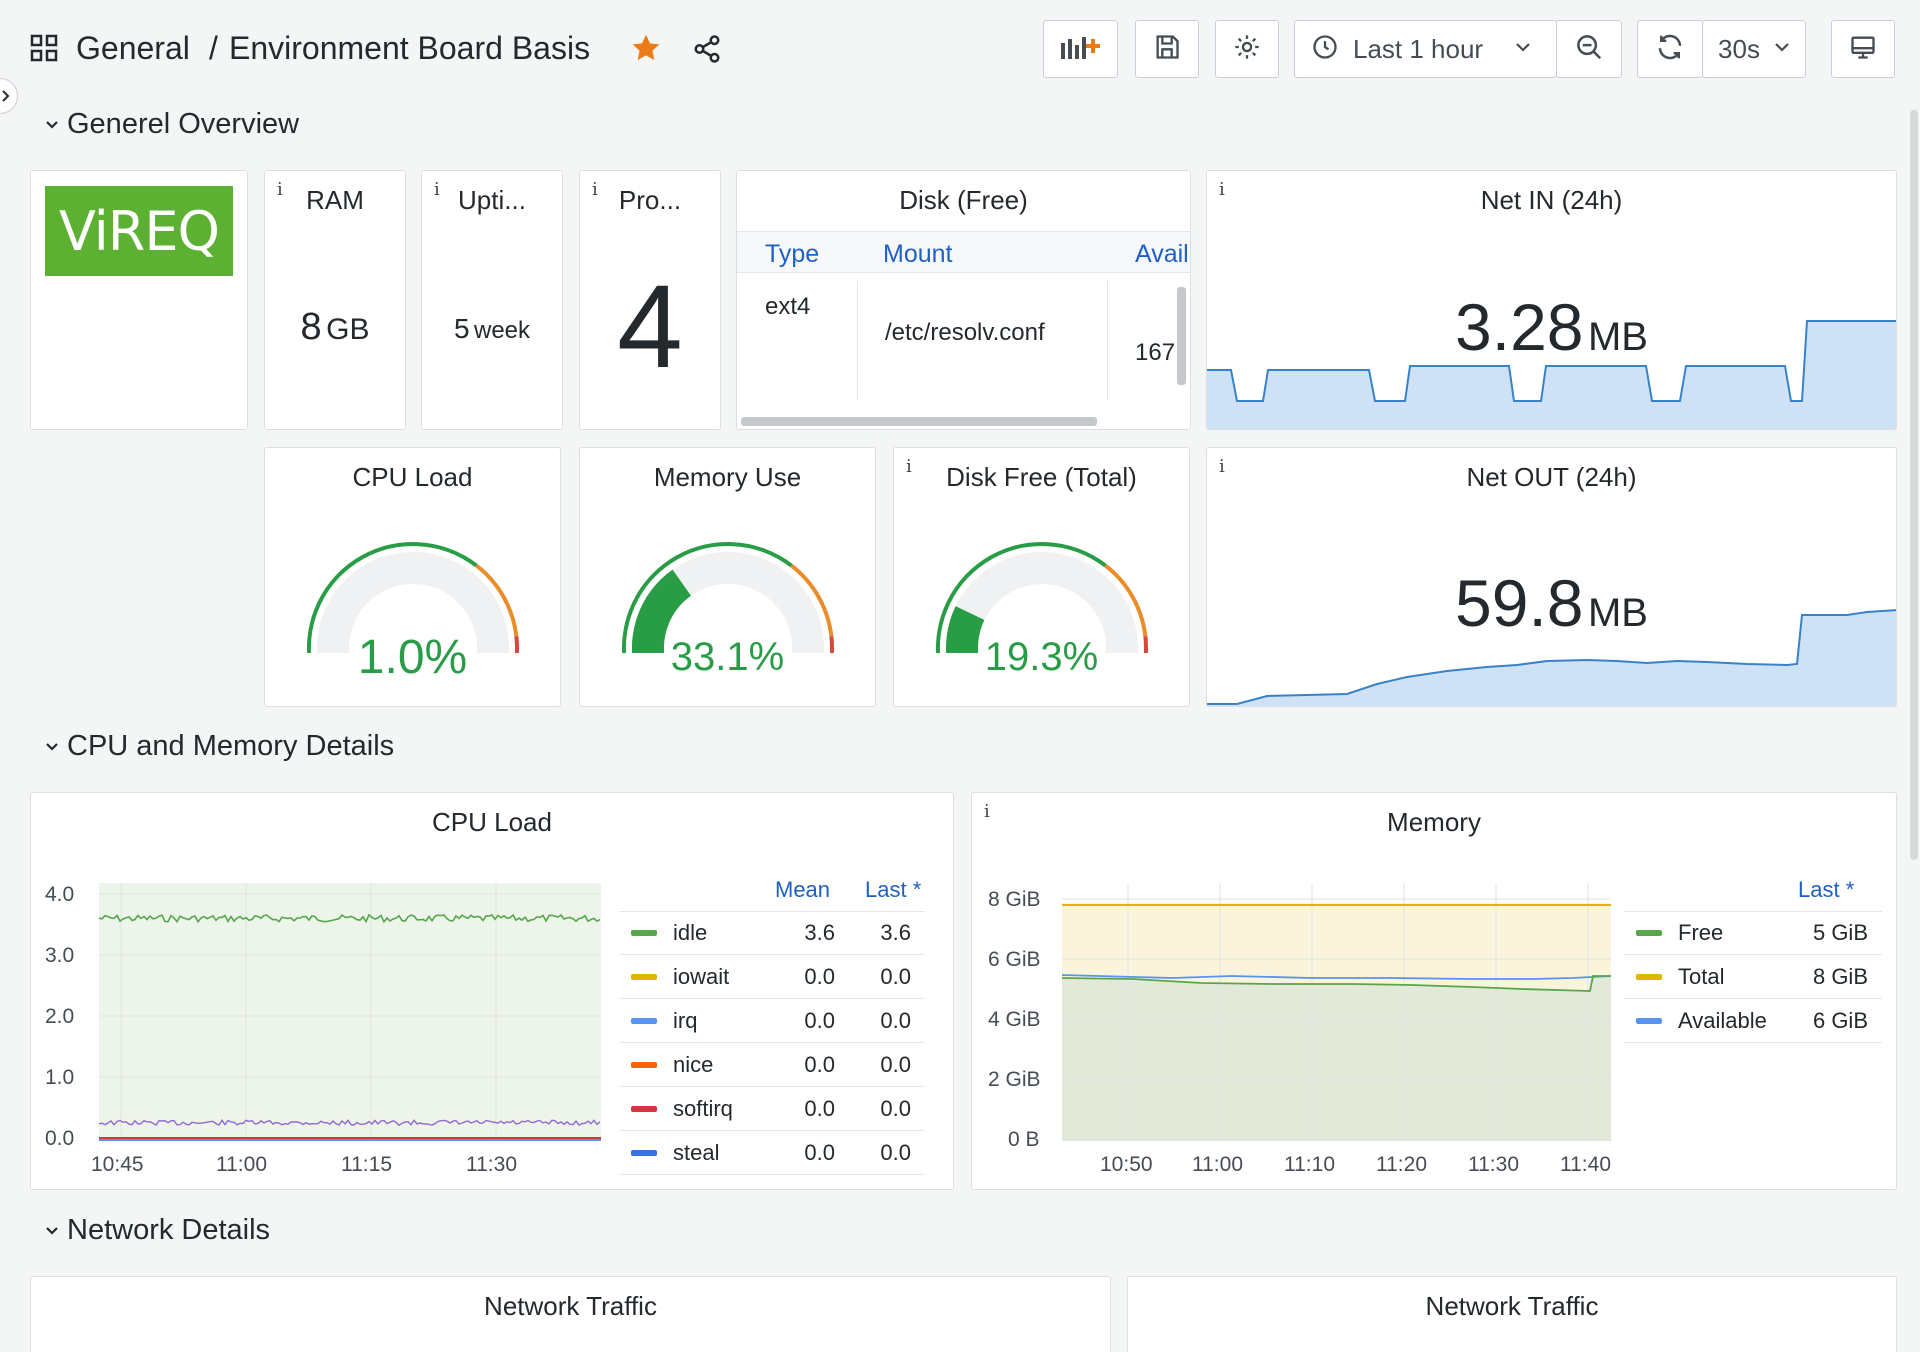 This screenshot has width=1920, height=1352. Describe the element at coordinates (1014, 899) in the screenshot. I see `y-tick-label: 8 GiB` at that location.